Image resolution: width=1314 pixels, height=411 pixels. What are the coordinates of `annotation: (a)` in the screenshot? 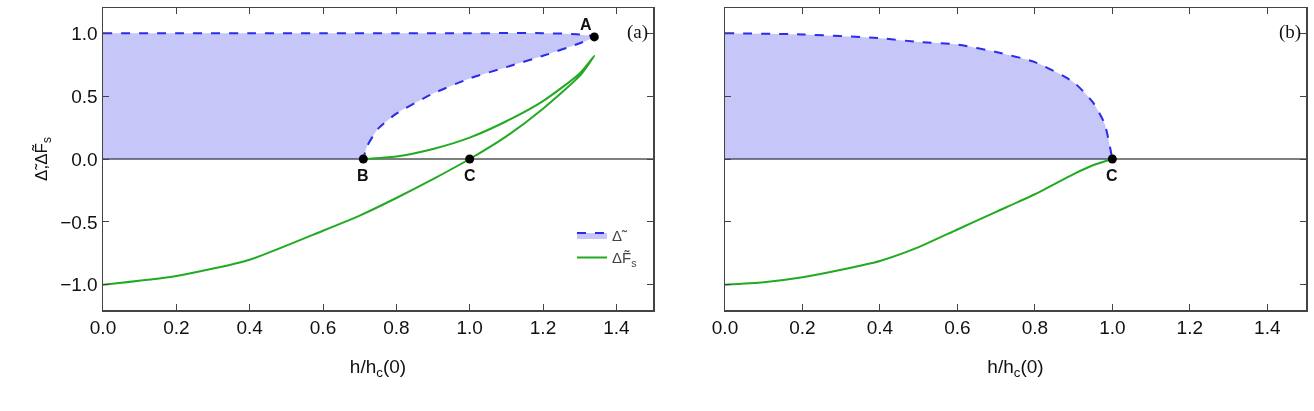 It's located at (638, 32).